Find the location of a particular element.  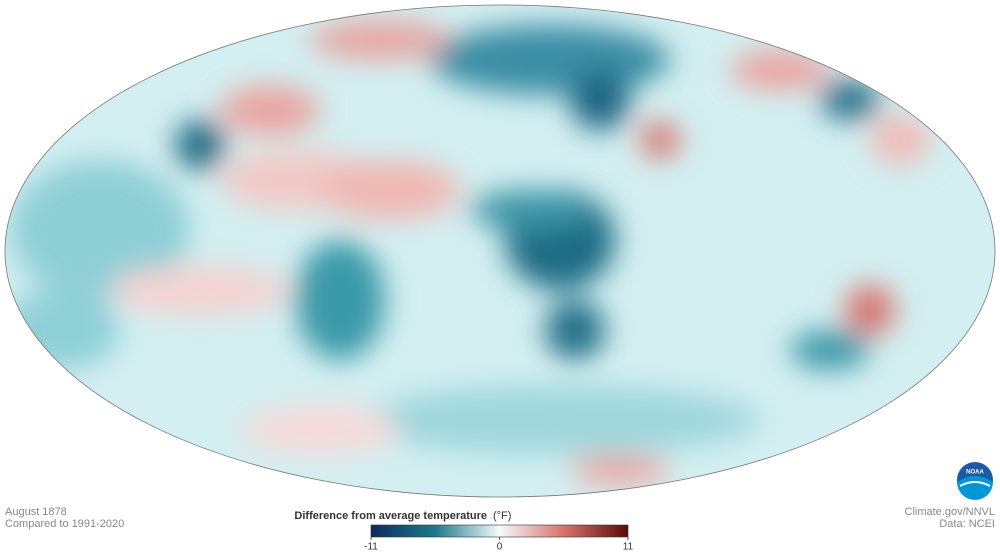

colorbar is located at coordinates (499, 531).